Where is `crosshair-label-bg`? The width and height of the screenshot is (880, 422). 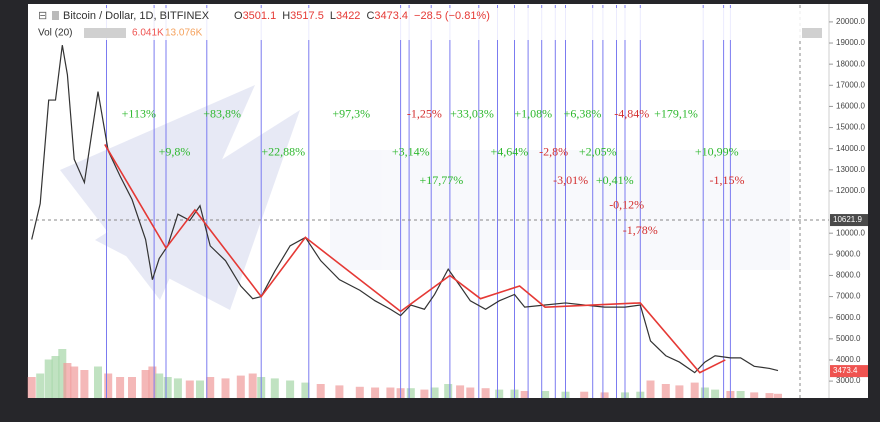
crosshair-label-bg is located at coordinates (849, 220).